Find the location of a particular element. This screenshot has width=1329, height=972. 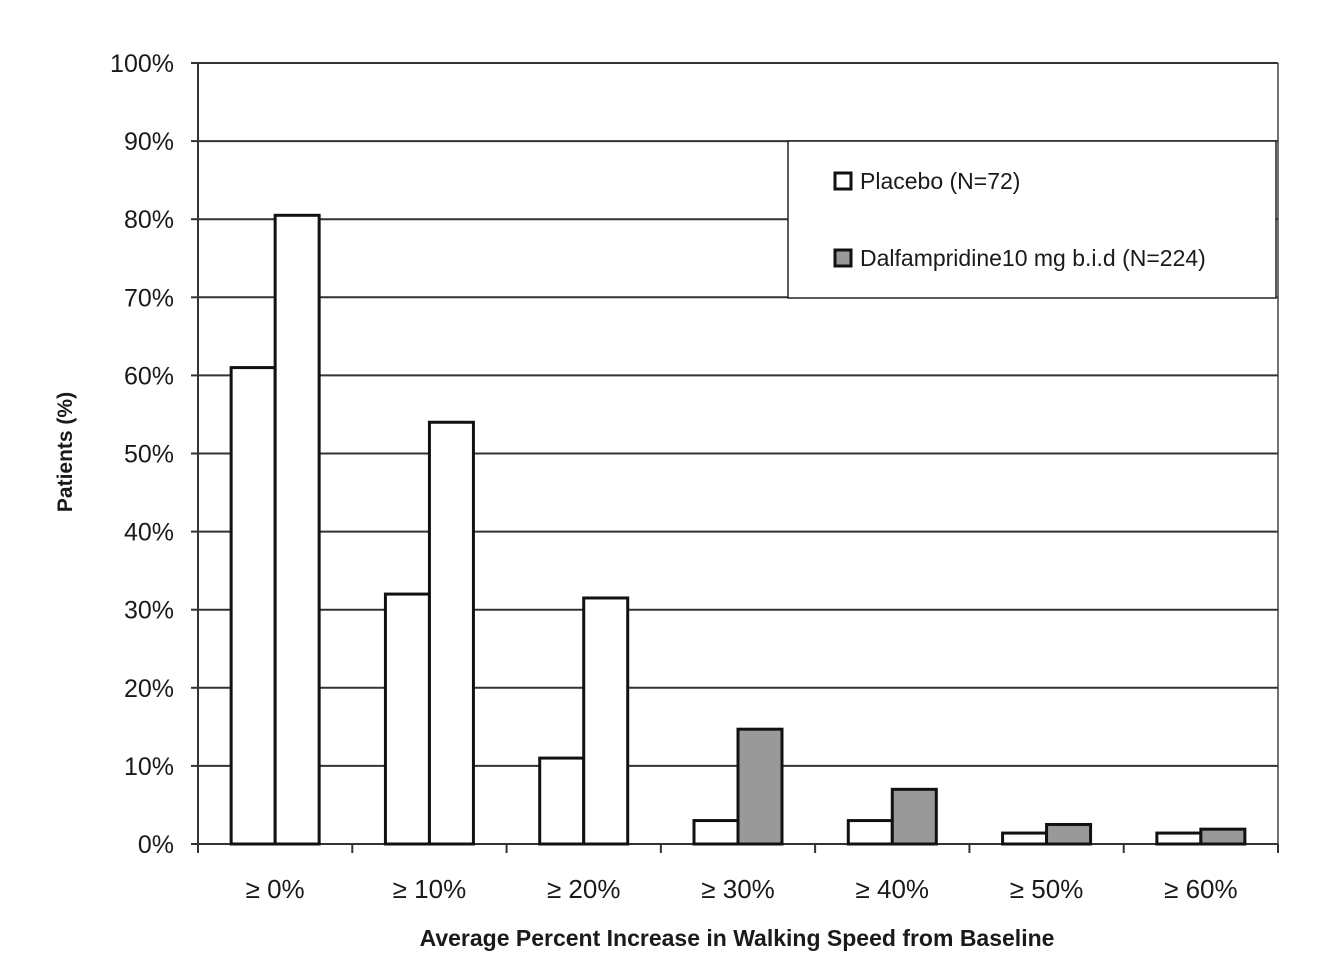

x-tick-label: ≥ 10% is located at coordinates (430, 889).